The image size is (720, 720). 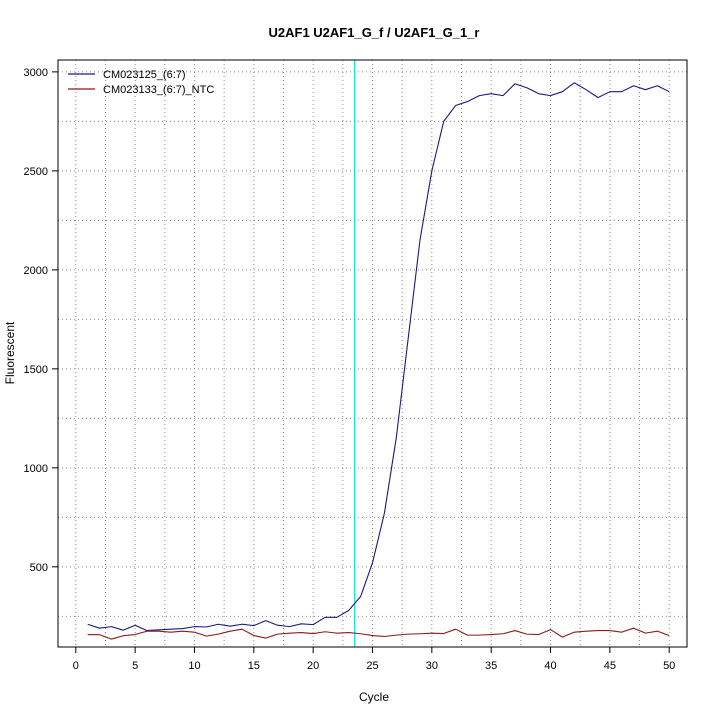 I want to click on legend-label: CM023133_(6:7)_NTC, so click(x=158, y=90).